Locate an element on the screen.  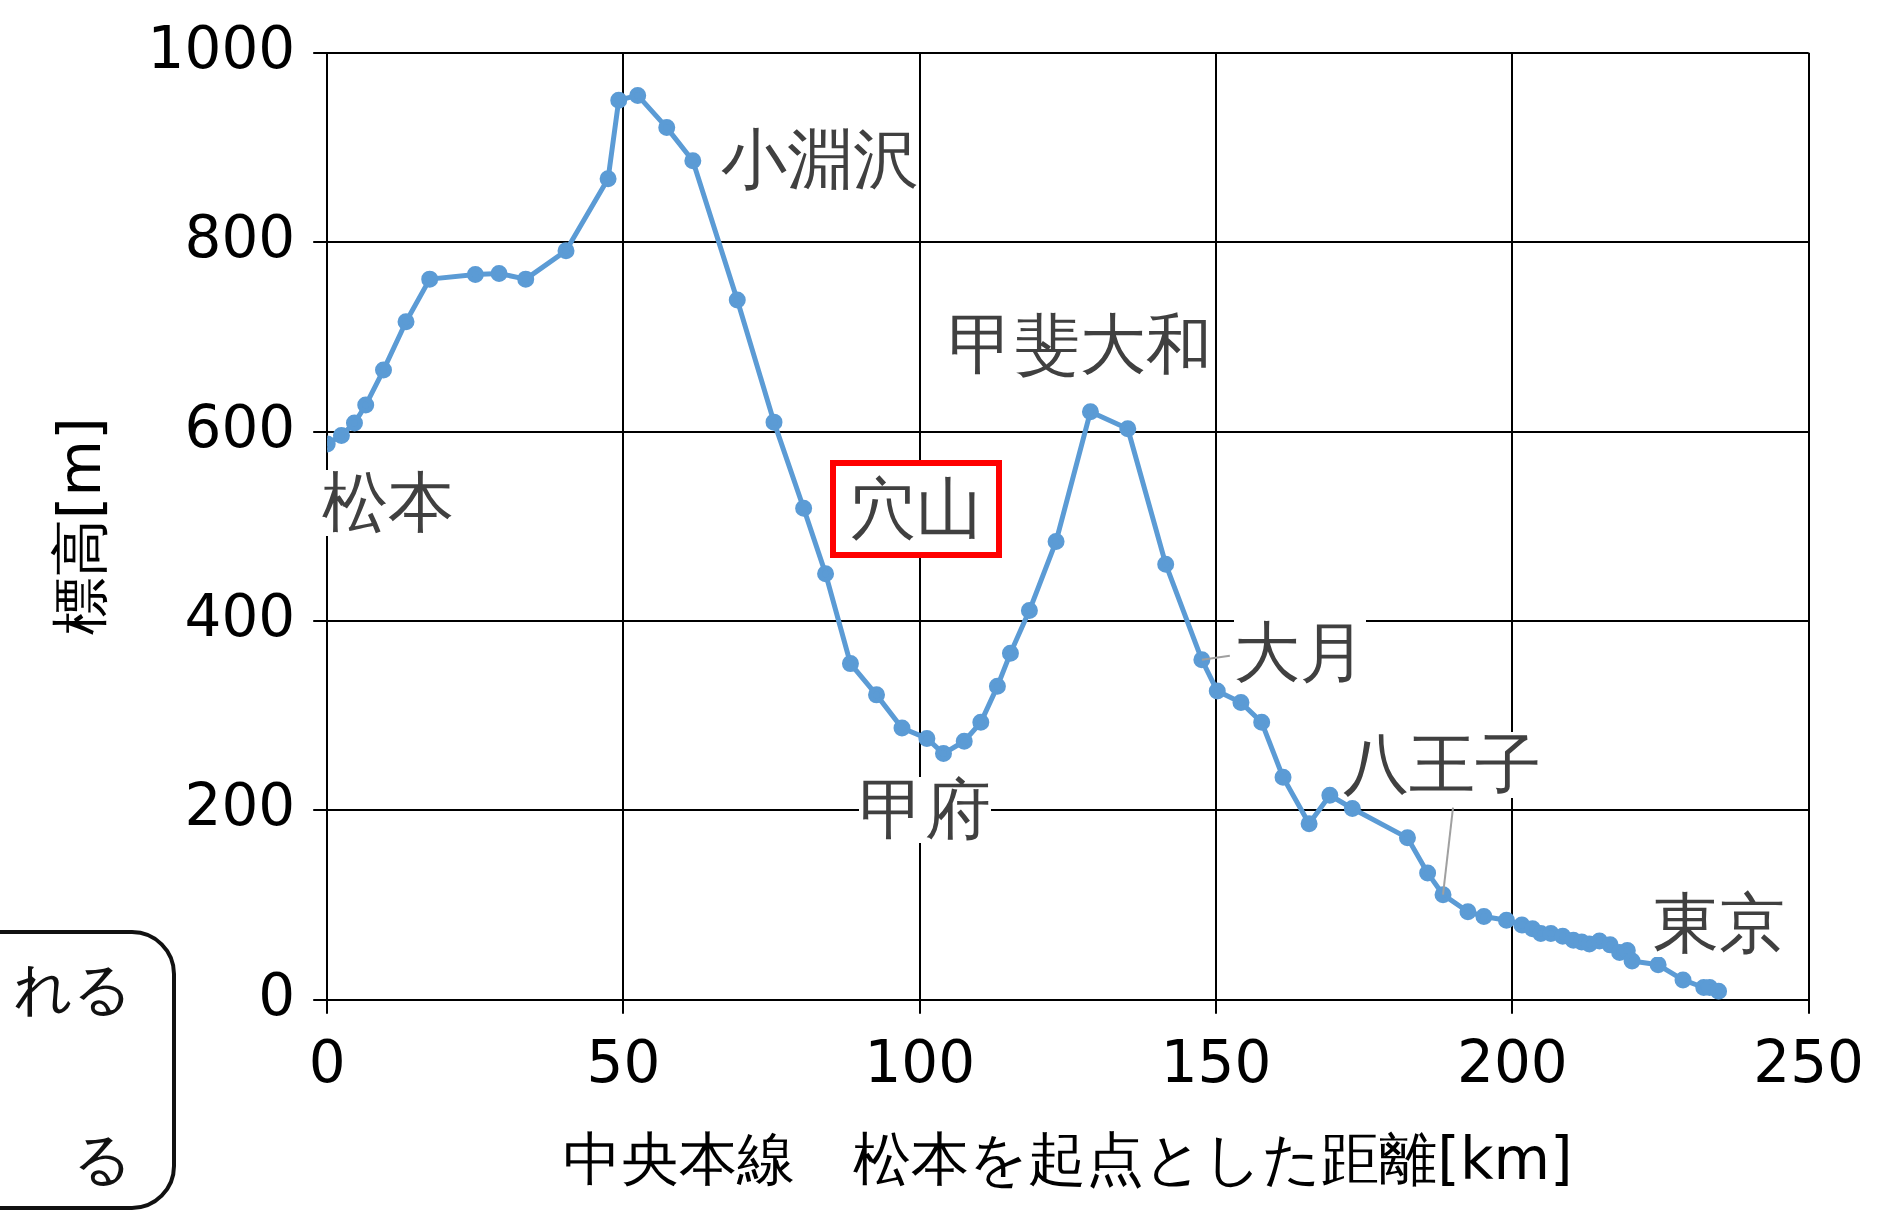
y-tick-label: 400 is located at coordinates (240, 616).